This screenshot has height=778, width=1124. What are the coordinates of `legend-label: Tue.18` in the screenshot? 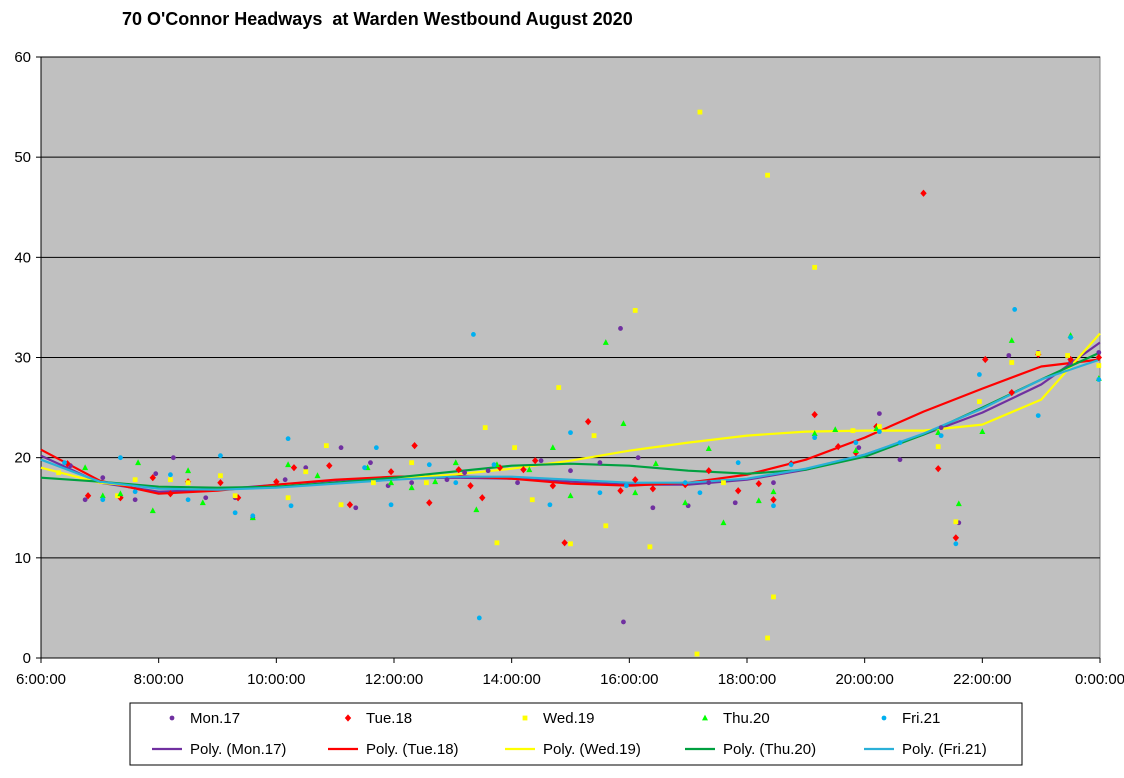 It's located at (389, 718).